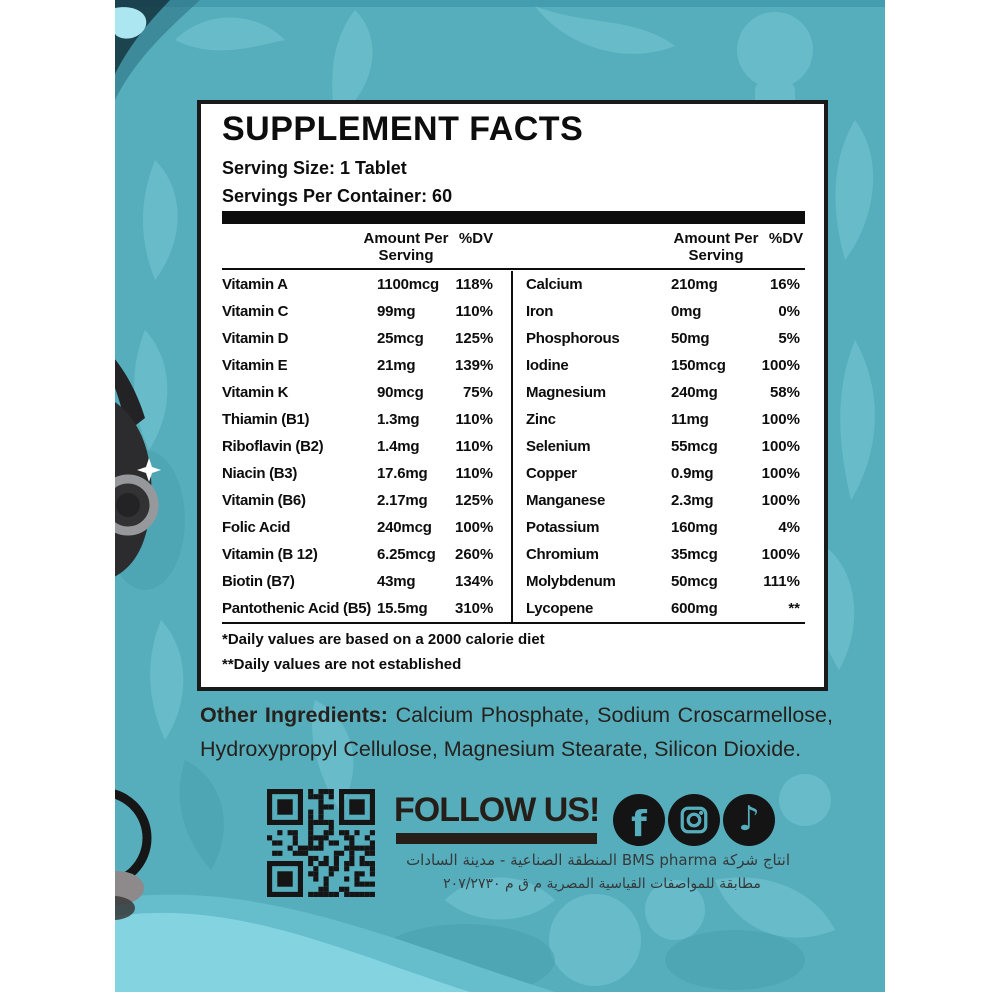  Describe the element at coordinates (402, 473) in the screenshot. I see `nutrient-amount: 17.6mg` at that location.